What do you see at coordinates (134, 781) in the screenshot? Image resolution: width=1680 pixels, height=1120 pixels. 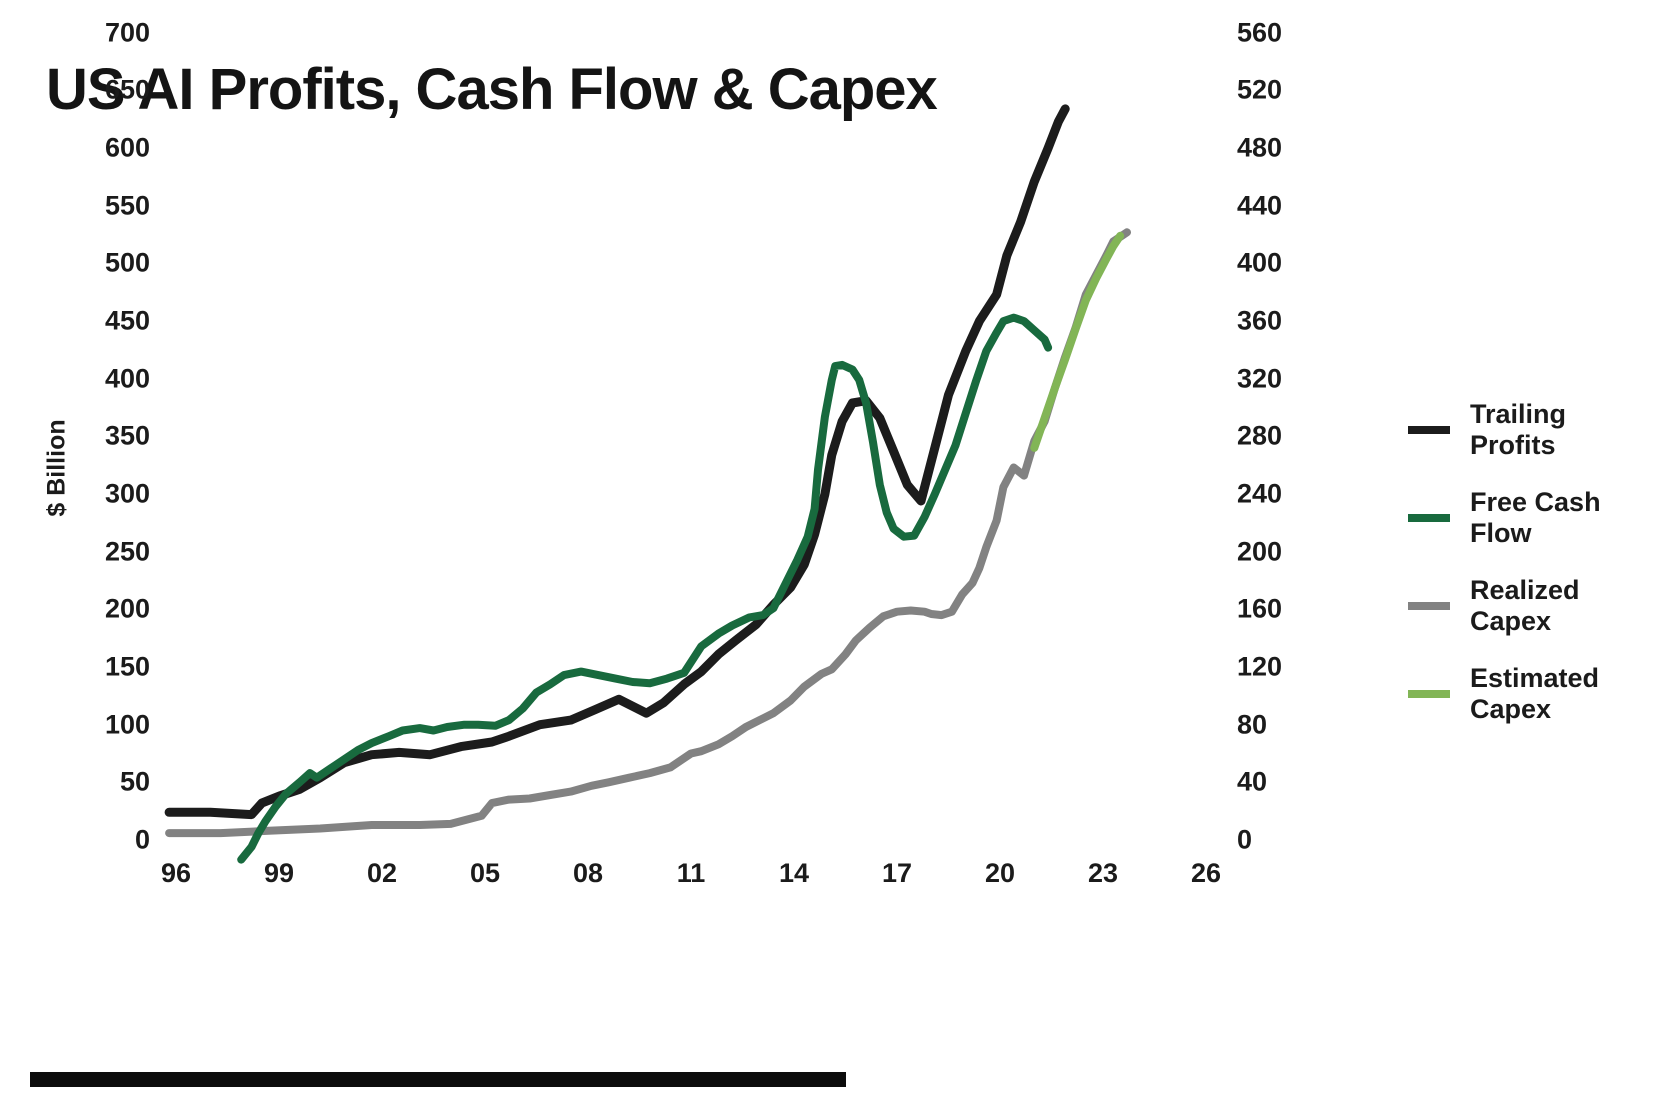 I see `y-tick-label-left: 50` at bounding box center [134, 781].